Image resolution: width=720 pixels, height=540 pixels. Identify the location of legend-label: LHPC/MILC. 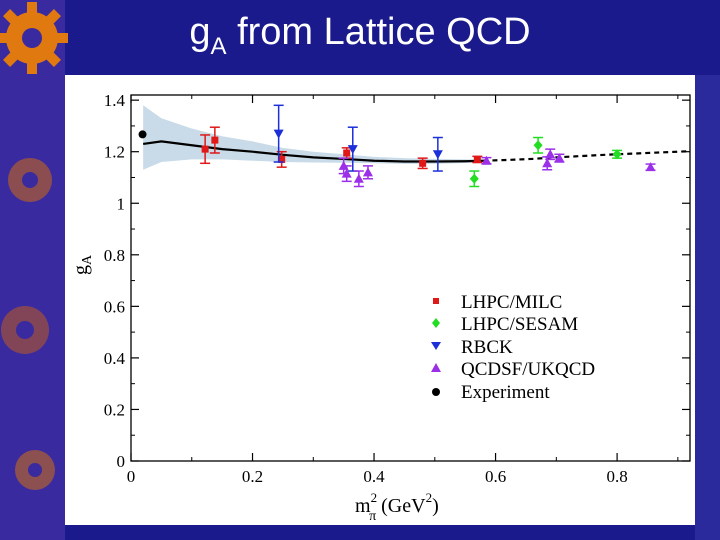
(511, 302).